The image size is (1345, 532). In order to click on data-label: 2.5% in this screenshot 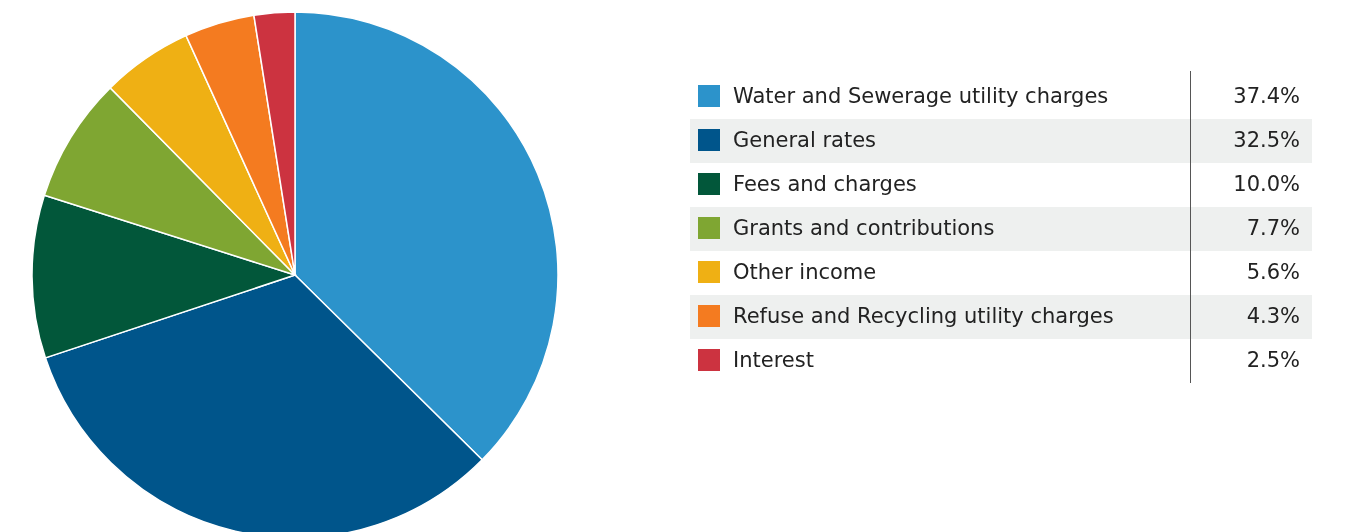, I will do `click(1273, 360)`.